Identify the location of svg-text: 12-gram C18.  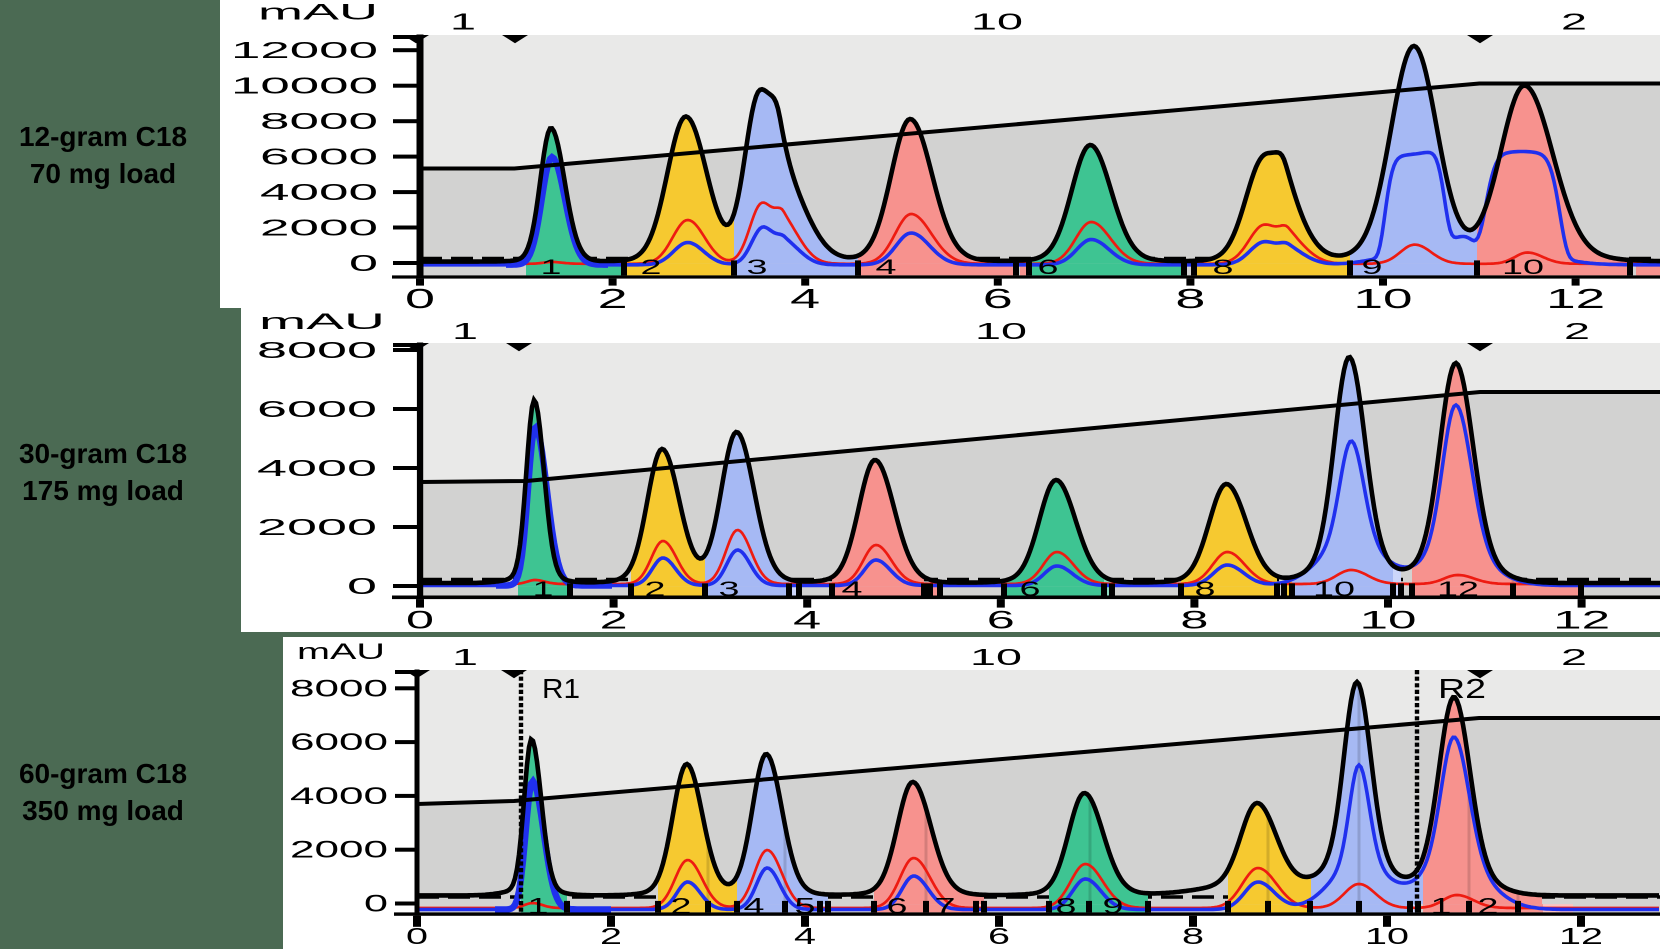
(103, 136).